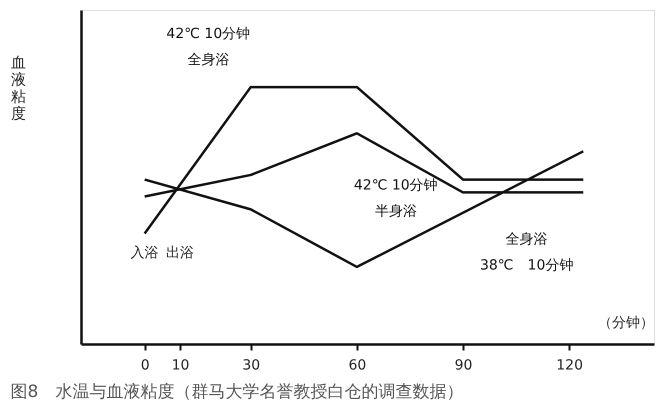 Image resolution: width=666 pixels, height=408 pixels. I want to click on x-axis-title: （分钟）, so click(626, 323).